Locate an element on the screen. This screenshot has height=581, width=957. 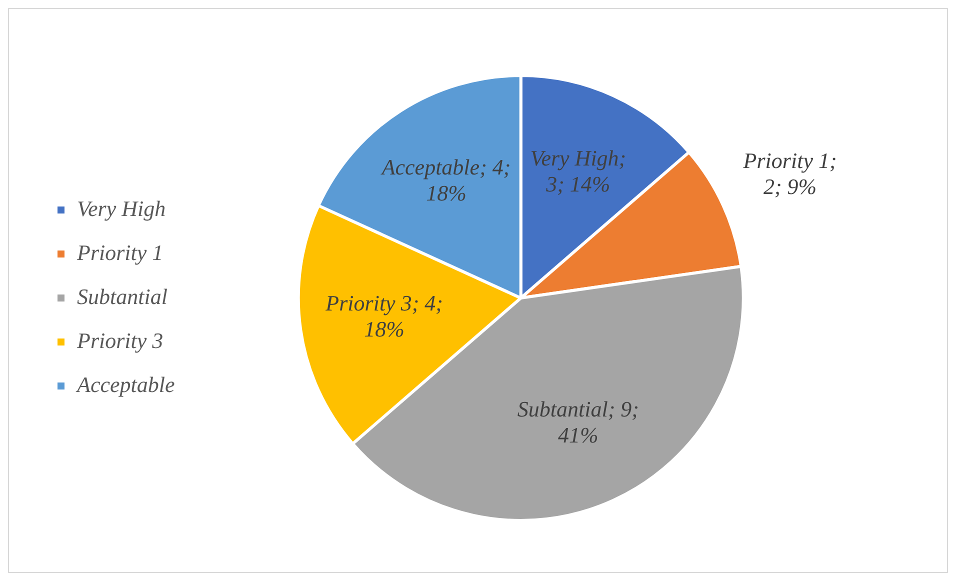
legend-label: Subtantial is located at coordinates (122, 296).